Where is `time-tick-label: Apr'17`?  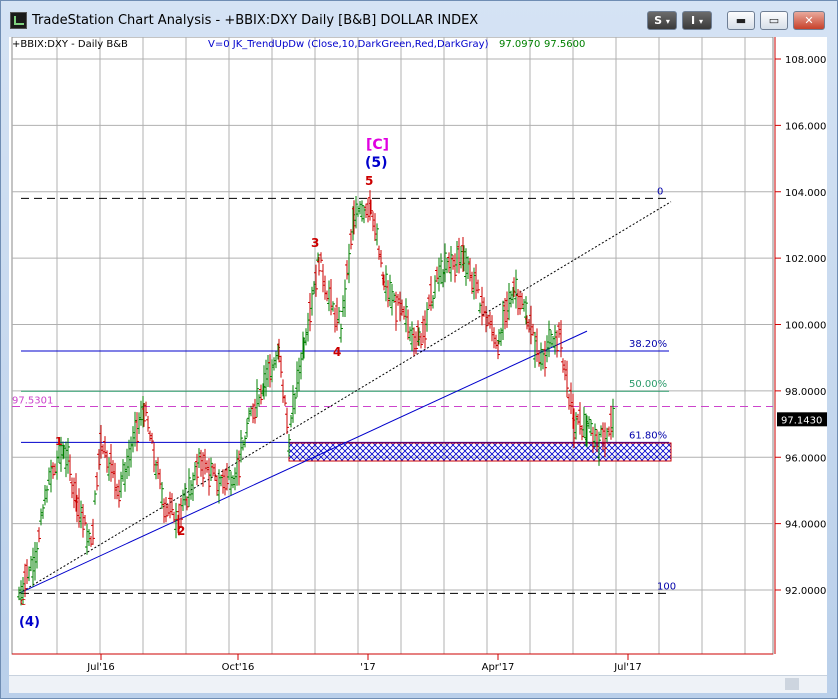
time-tick-label: Apr'17 is located at coordinates (498, 667).